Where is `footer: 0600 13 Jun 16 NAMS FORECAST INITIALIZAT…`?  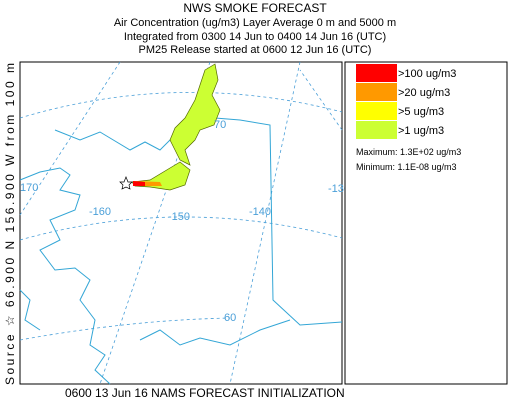
footer: 0600 13 Jun 16 NAMS FORECAST INITIALIZAT… is located at coordinates (205, 393).